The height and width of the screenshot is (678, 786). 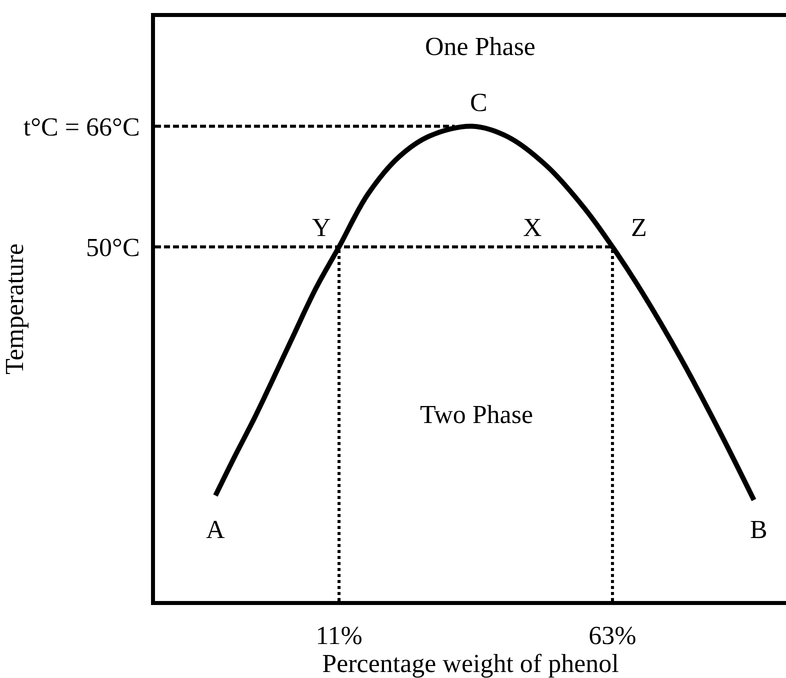 I want to click on x-tick-label: 11%, so click(x=339, y=635).